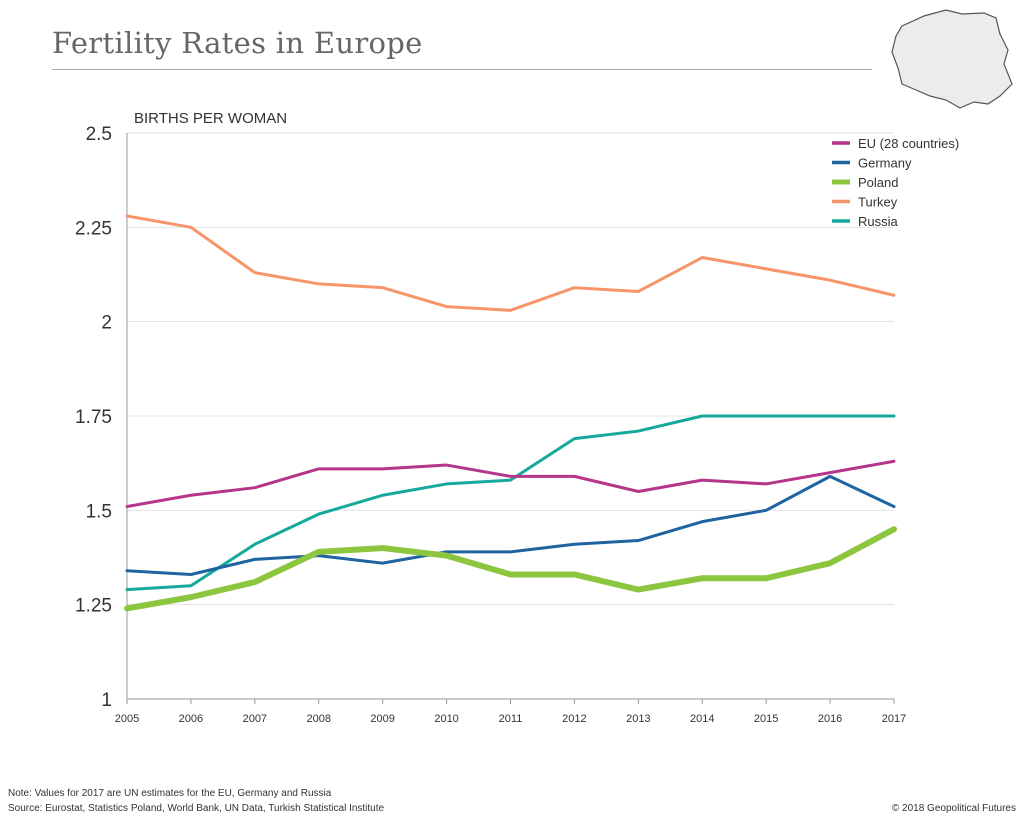 Image resolution: width=1024 pixels, height=821 pixels. I want to click on x-tick-label: 2011, so click(511, 719).